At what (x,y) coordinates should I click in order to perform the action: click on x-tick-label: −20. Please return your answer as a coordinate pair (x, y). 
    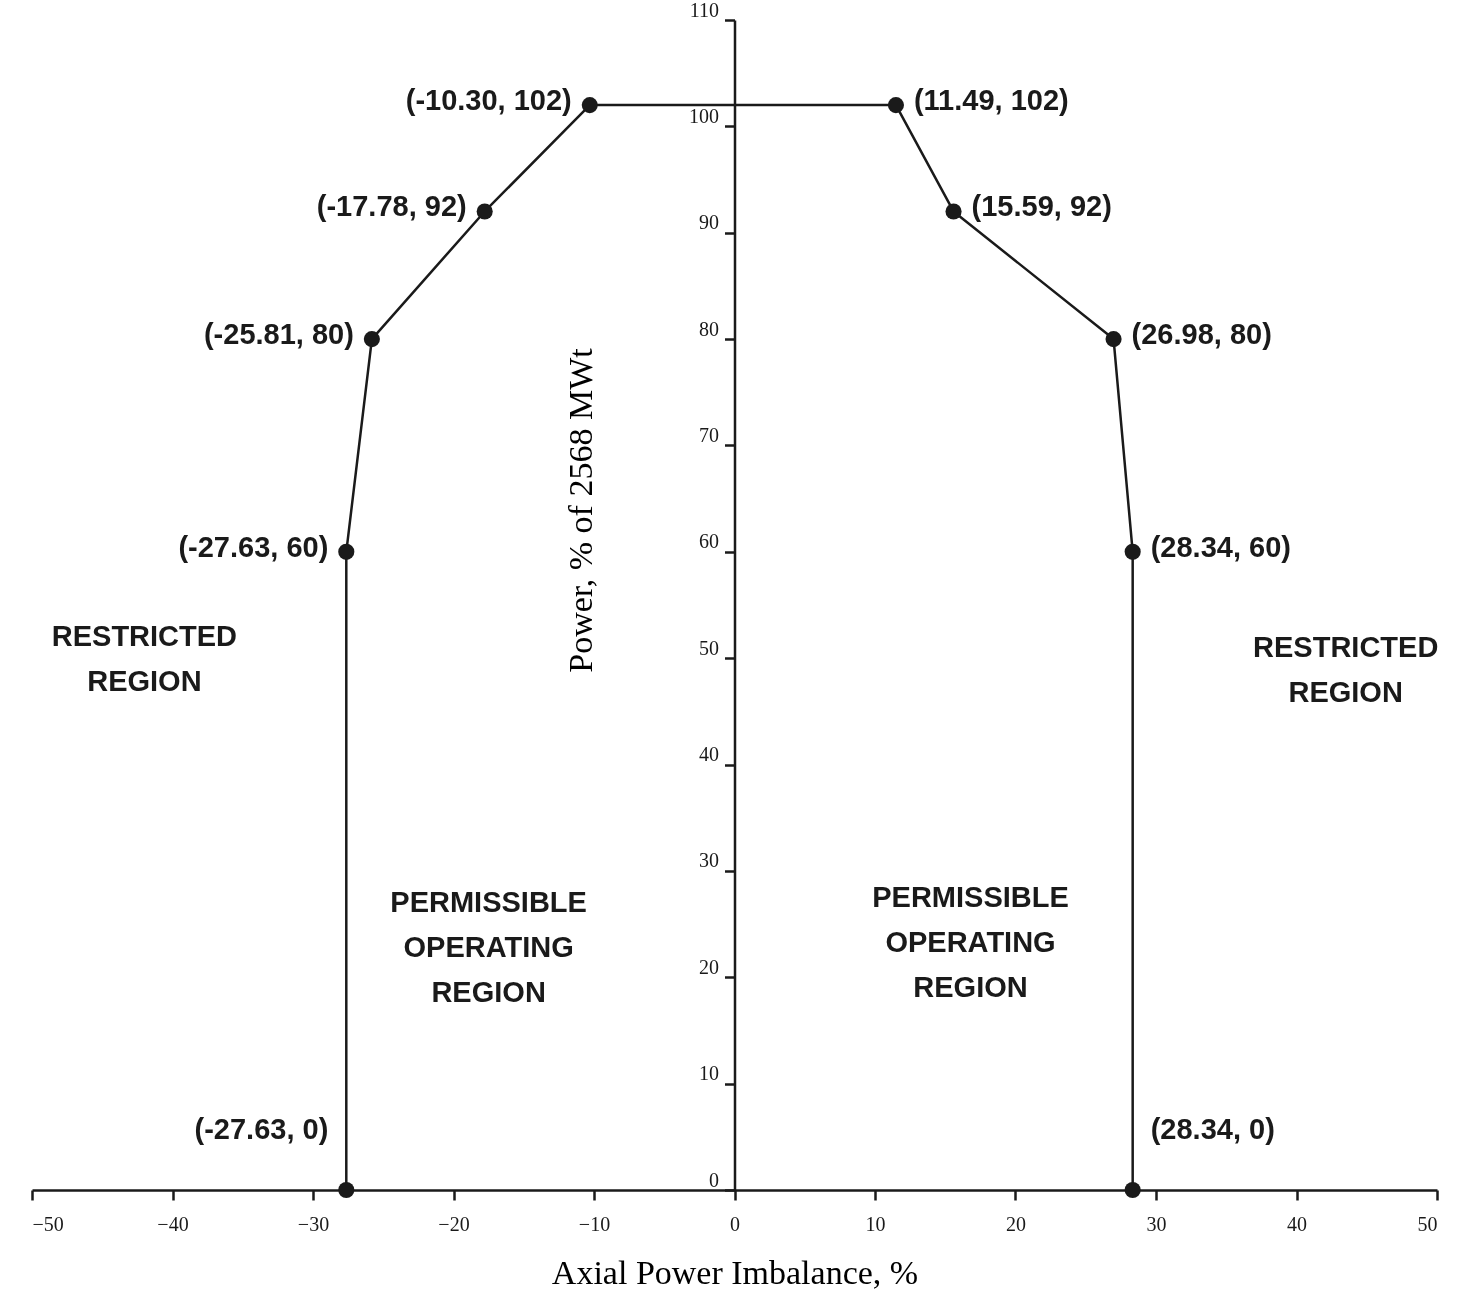
    Looking at the image, I should click on (454, 1223).